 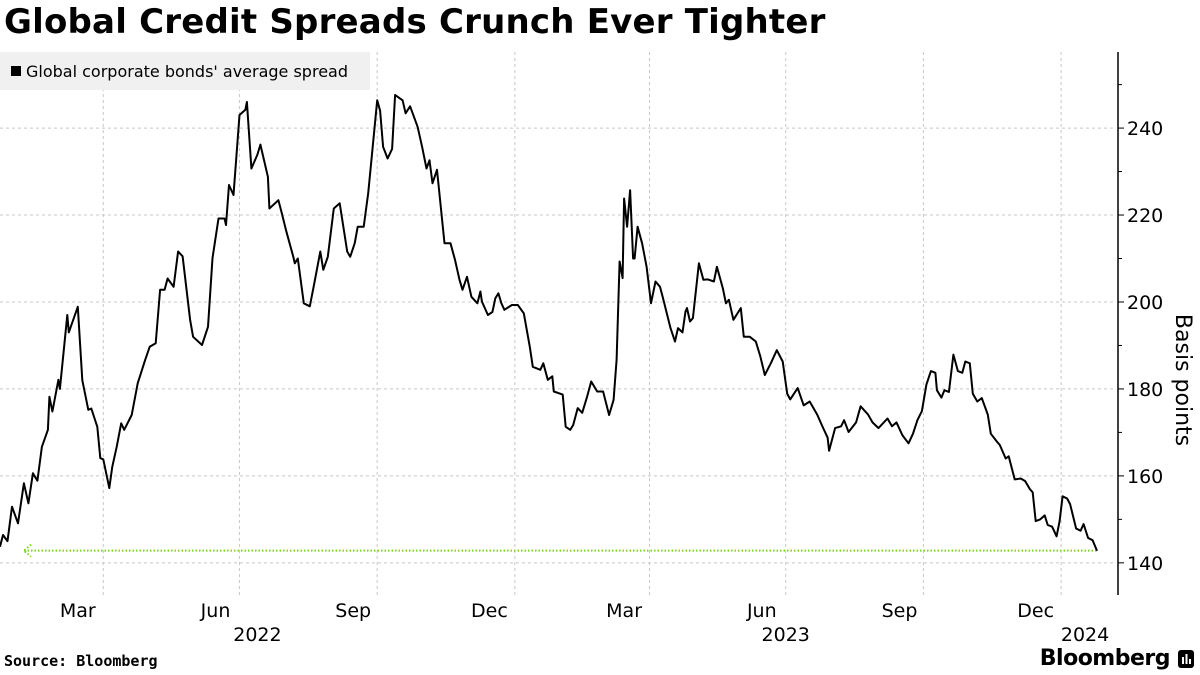 What do you see at coordinates (1145, 564) in the screenshot?
I see `y-tick-label: 140` at bounding box center [1145, 564].